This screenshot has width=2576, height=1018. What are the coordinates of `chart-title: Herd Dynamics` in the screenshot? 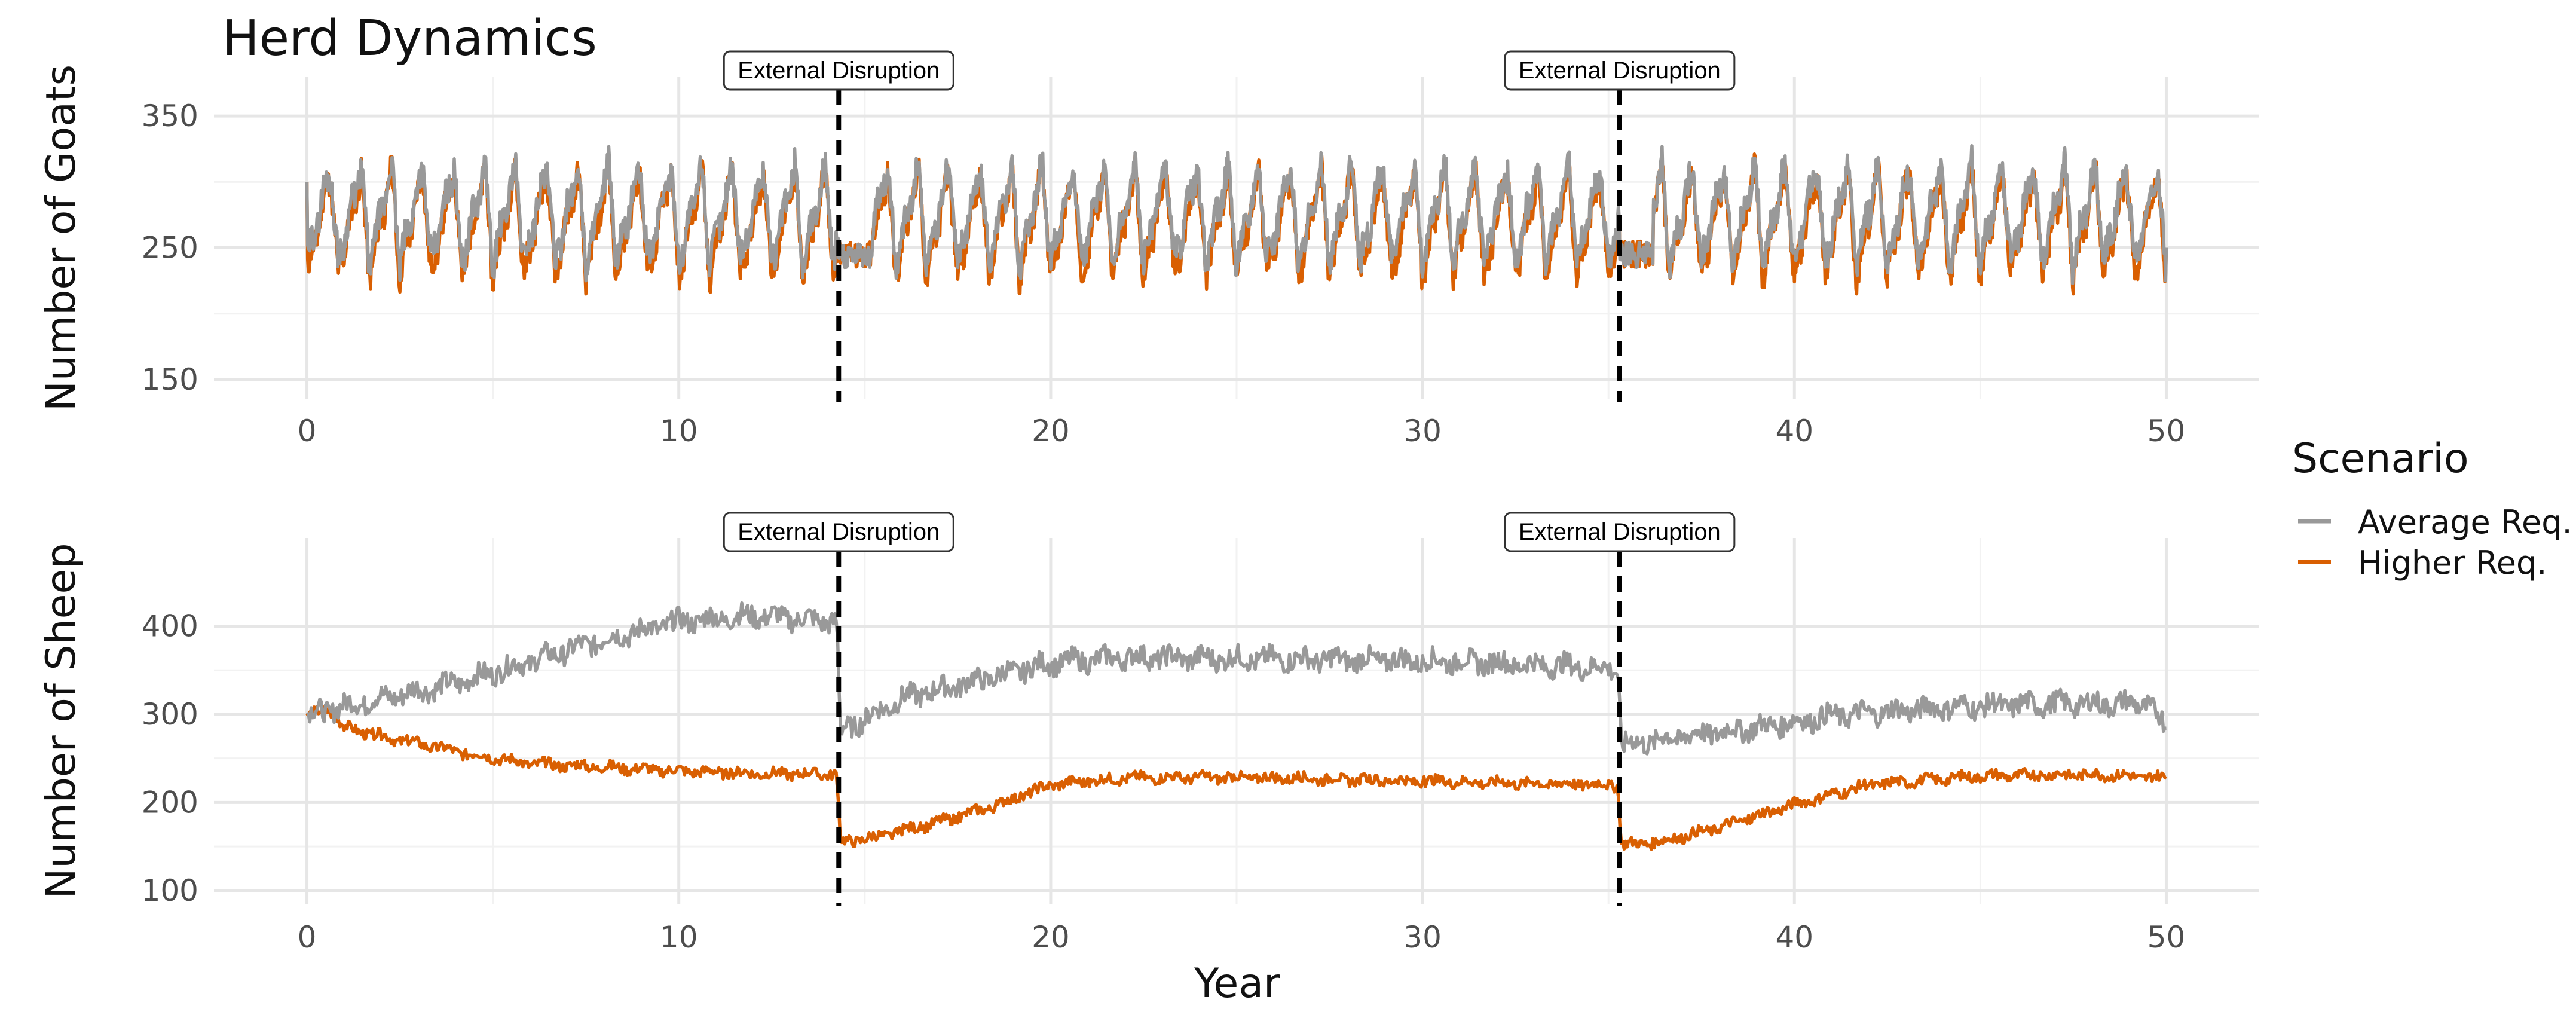 It's located at (409, 38).